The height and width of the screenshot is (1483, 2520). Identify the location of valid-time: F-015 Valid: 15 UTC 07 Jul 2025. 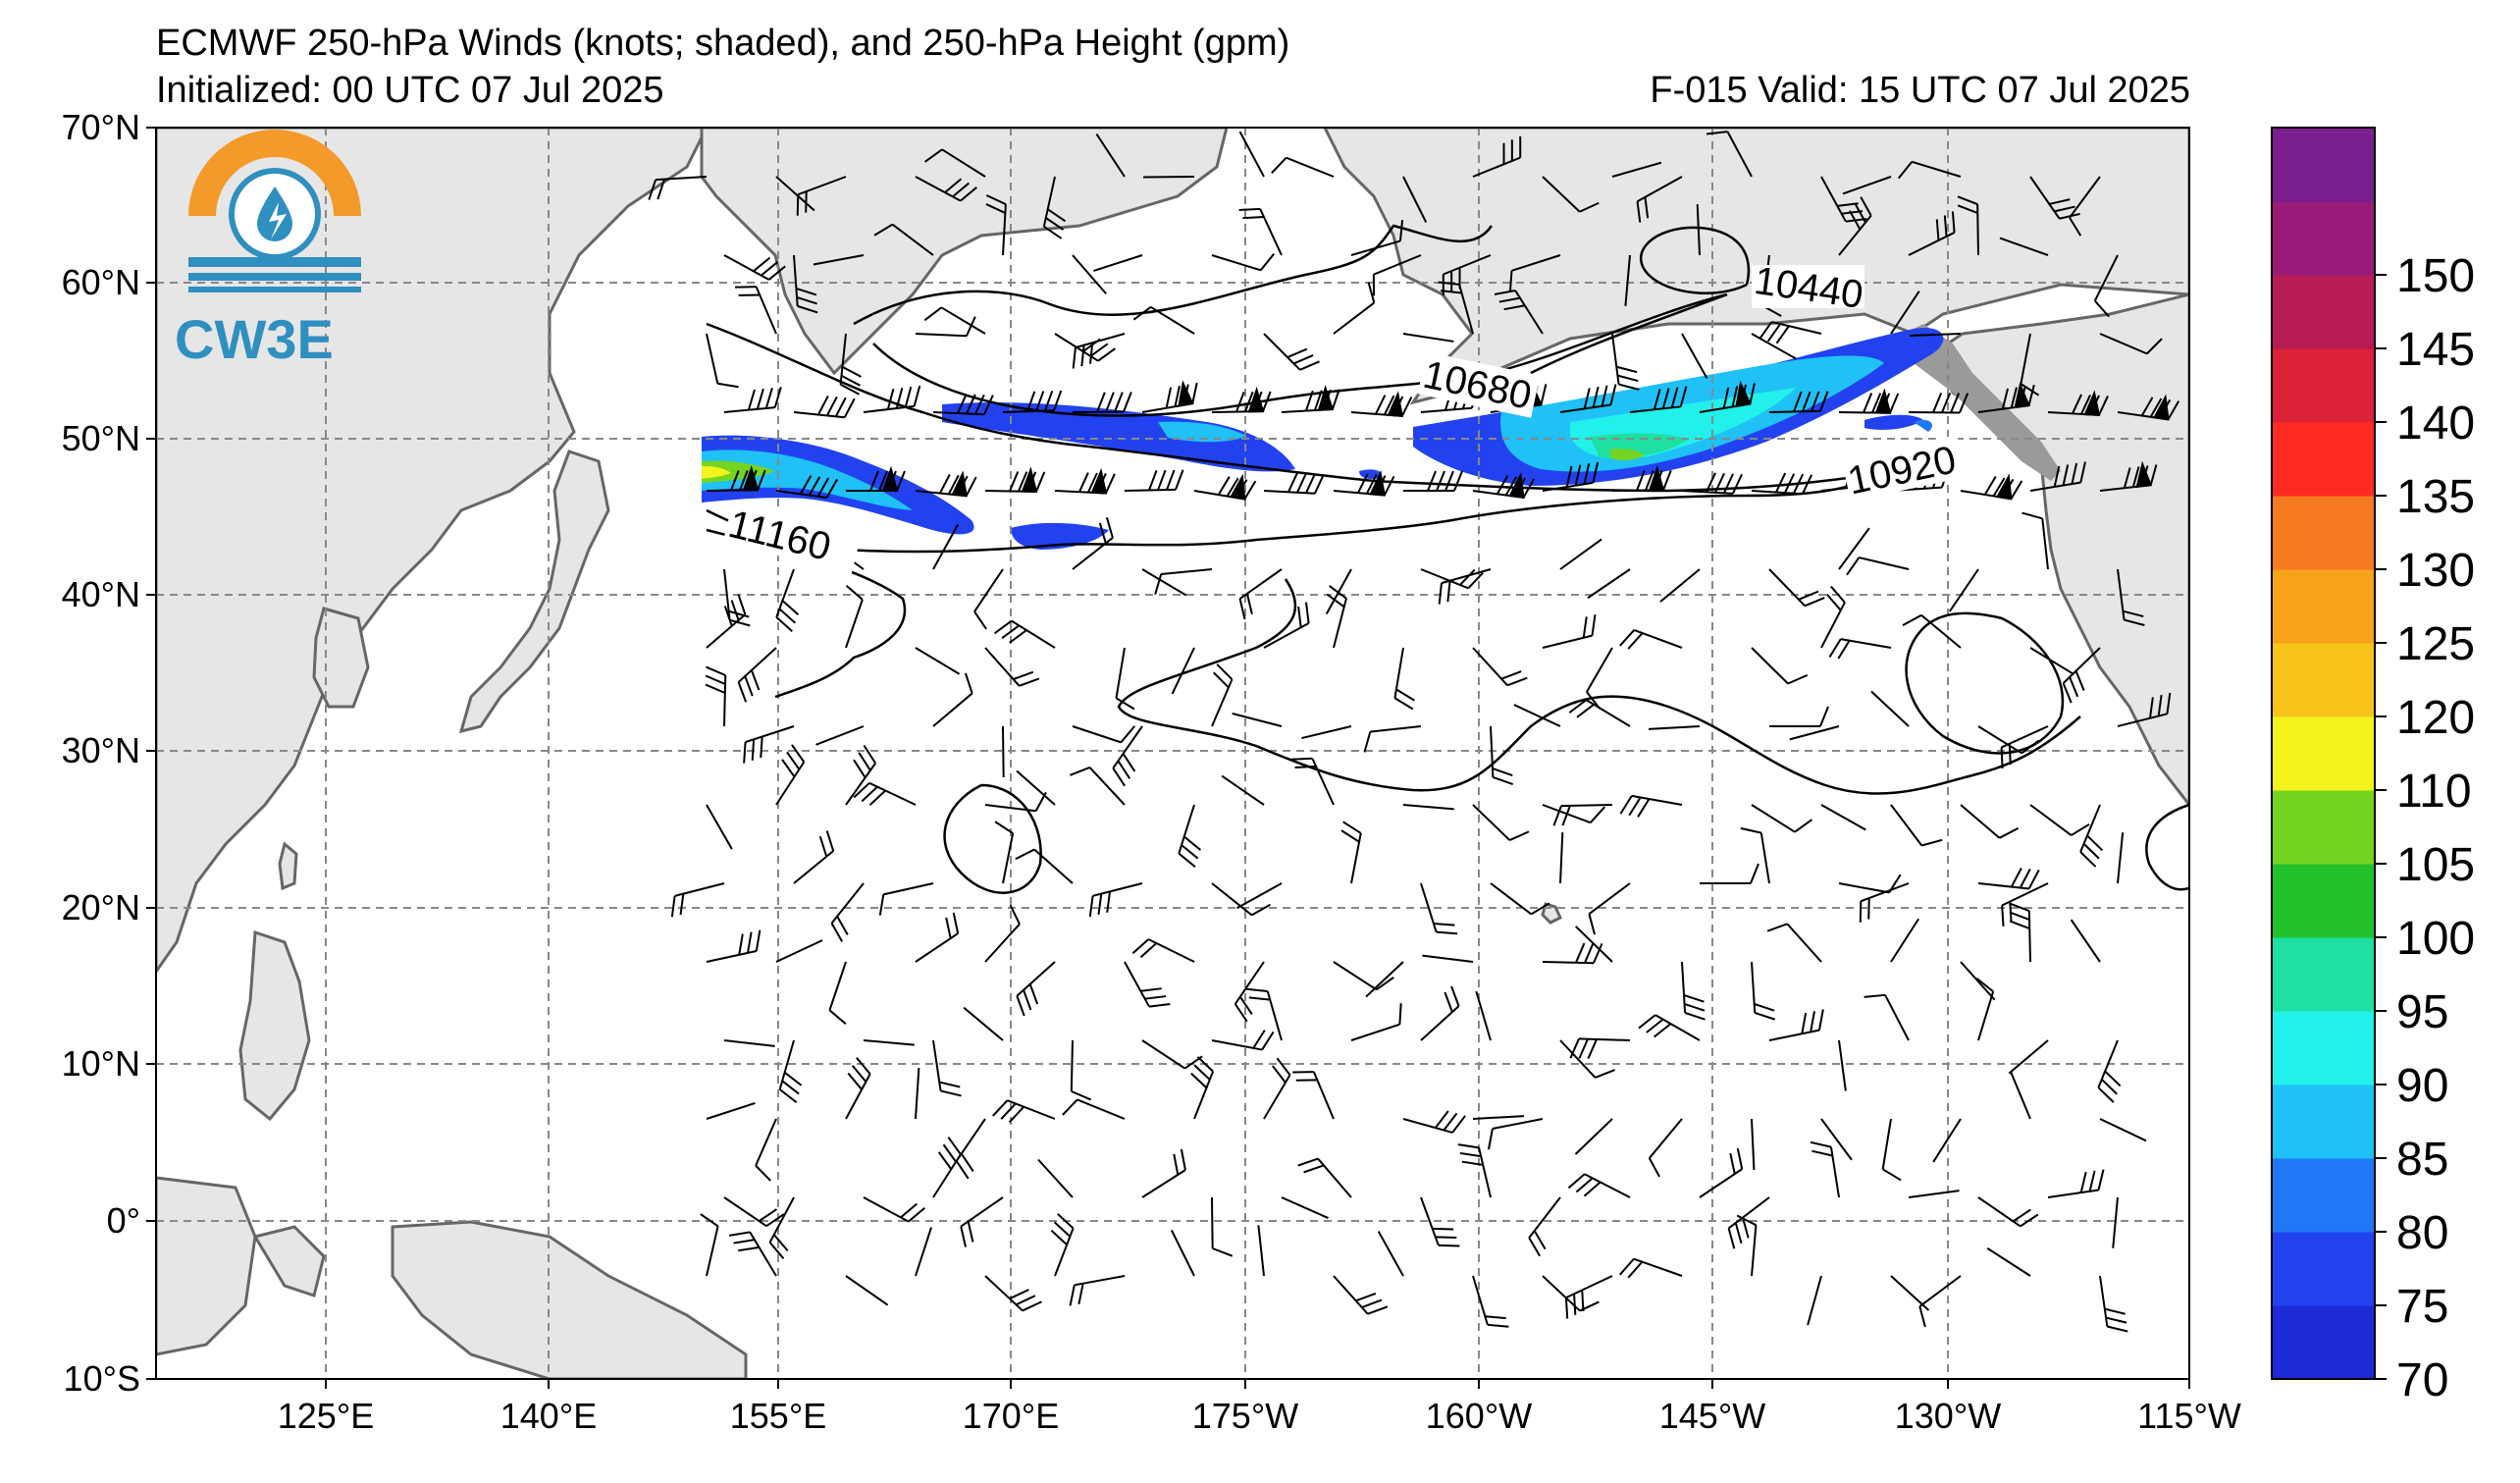
(1920, 91).